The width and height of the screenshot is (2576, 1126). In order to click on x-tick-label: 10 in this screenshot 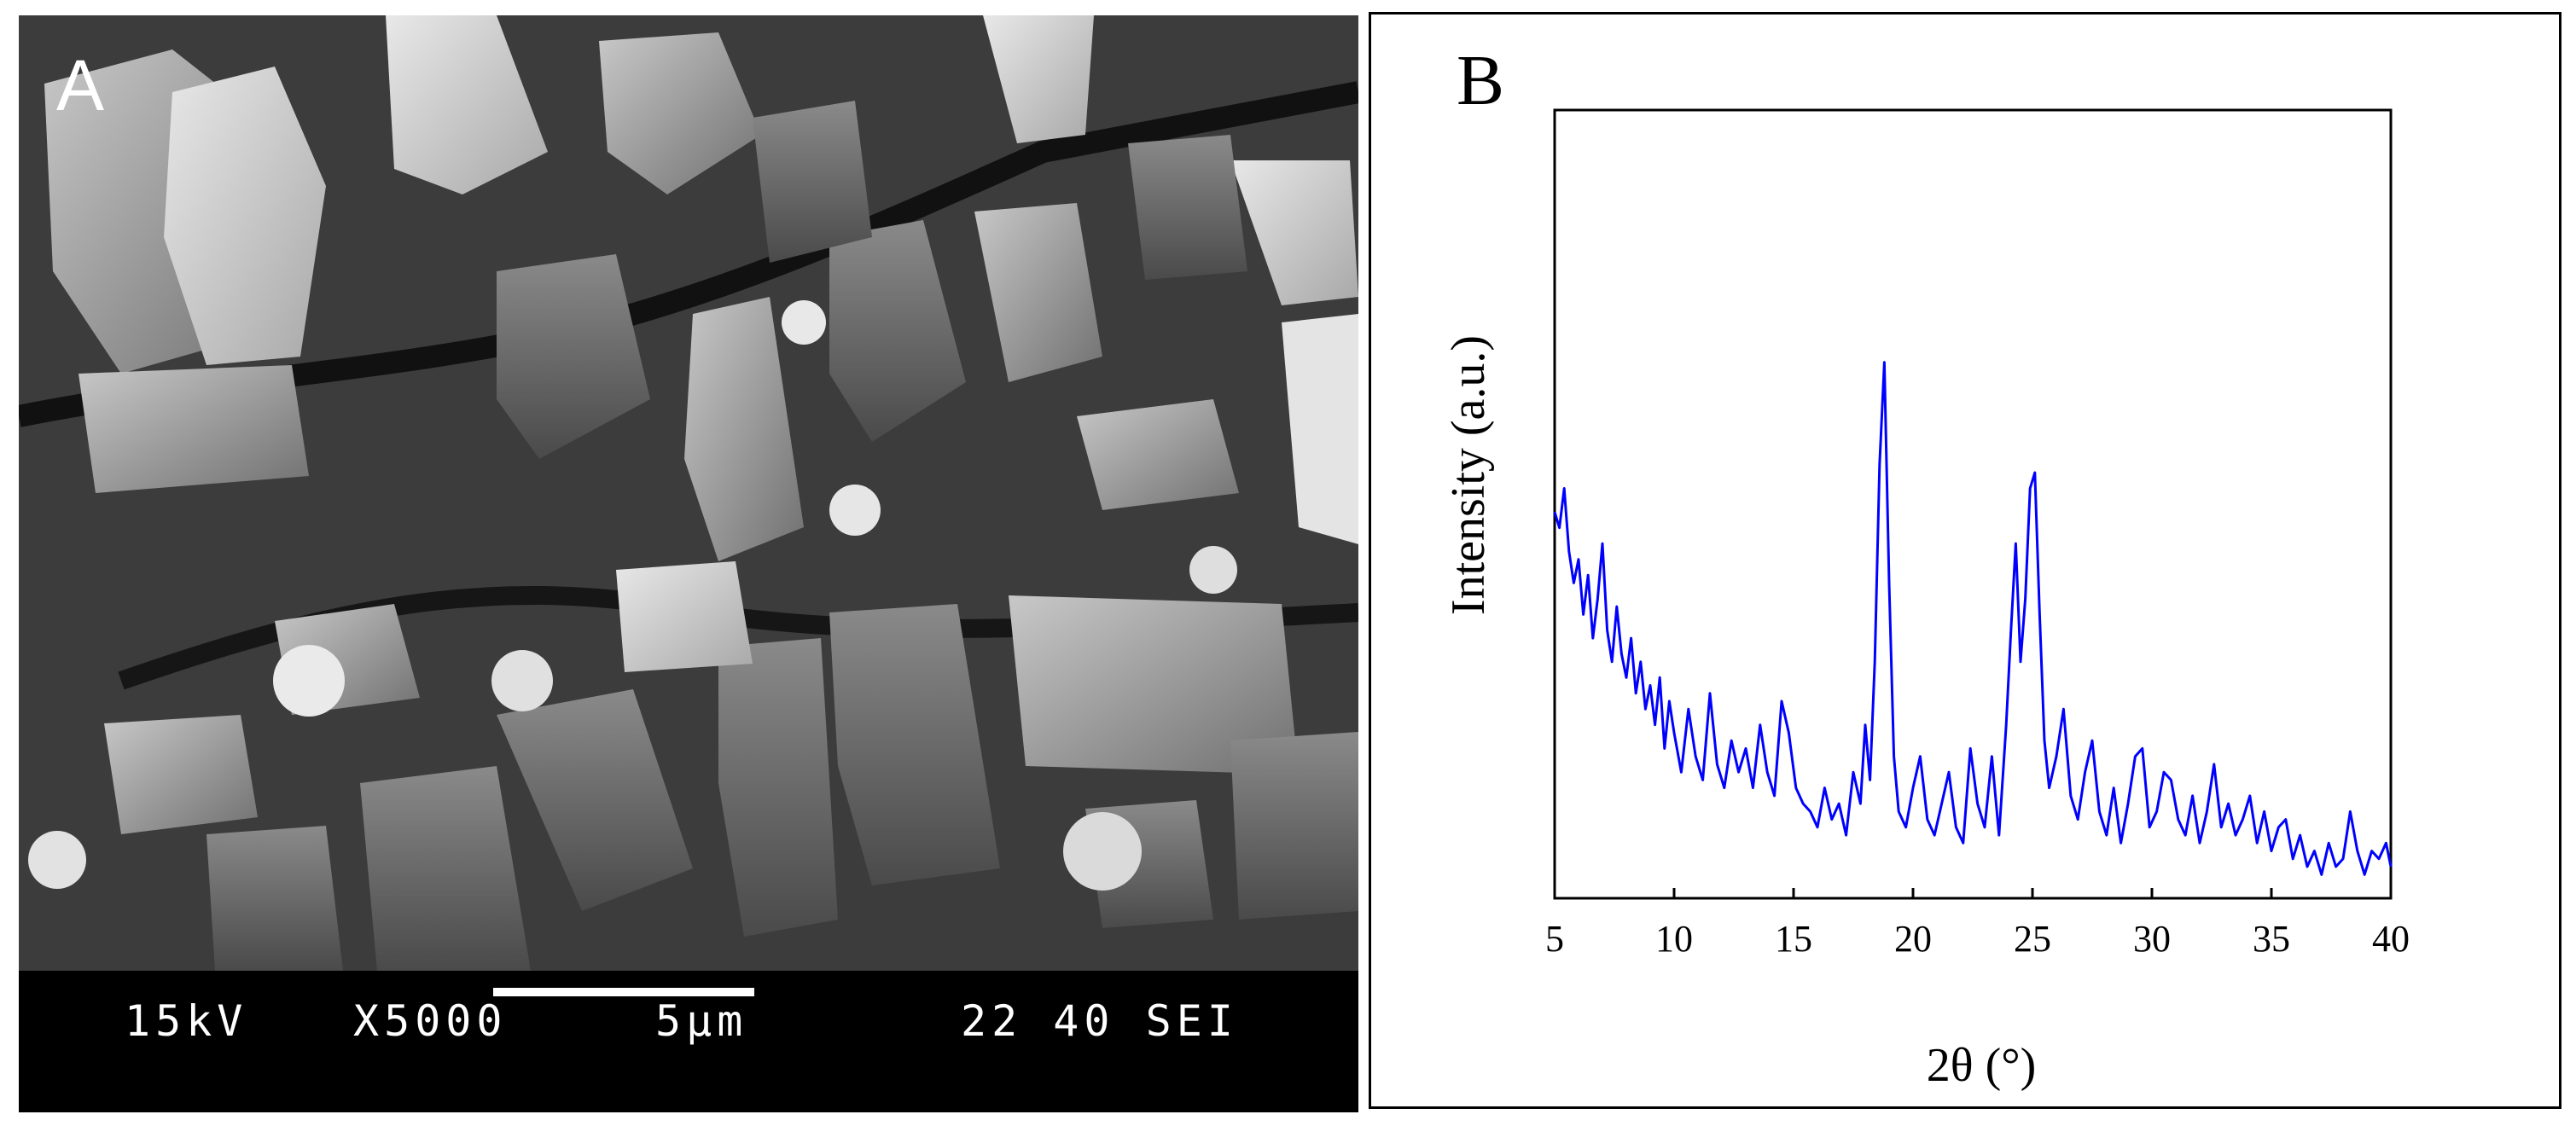, I will do `click(1674, 939)`.